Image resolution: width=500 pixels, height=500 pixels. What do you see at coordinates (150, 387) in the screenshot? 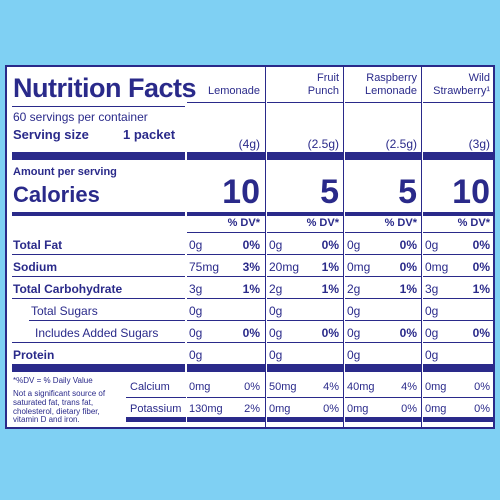
I see `mineral-label-calcium: Calcium` at bounding box center [150, 387].